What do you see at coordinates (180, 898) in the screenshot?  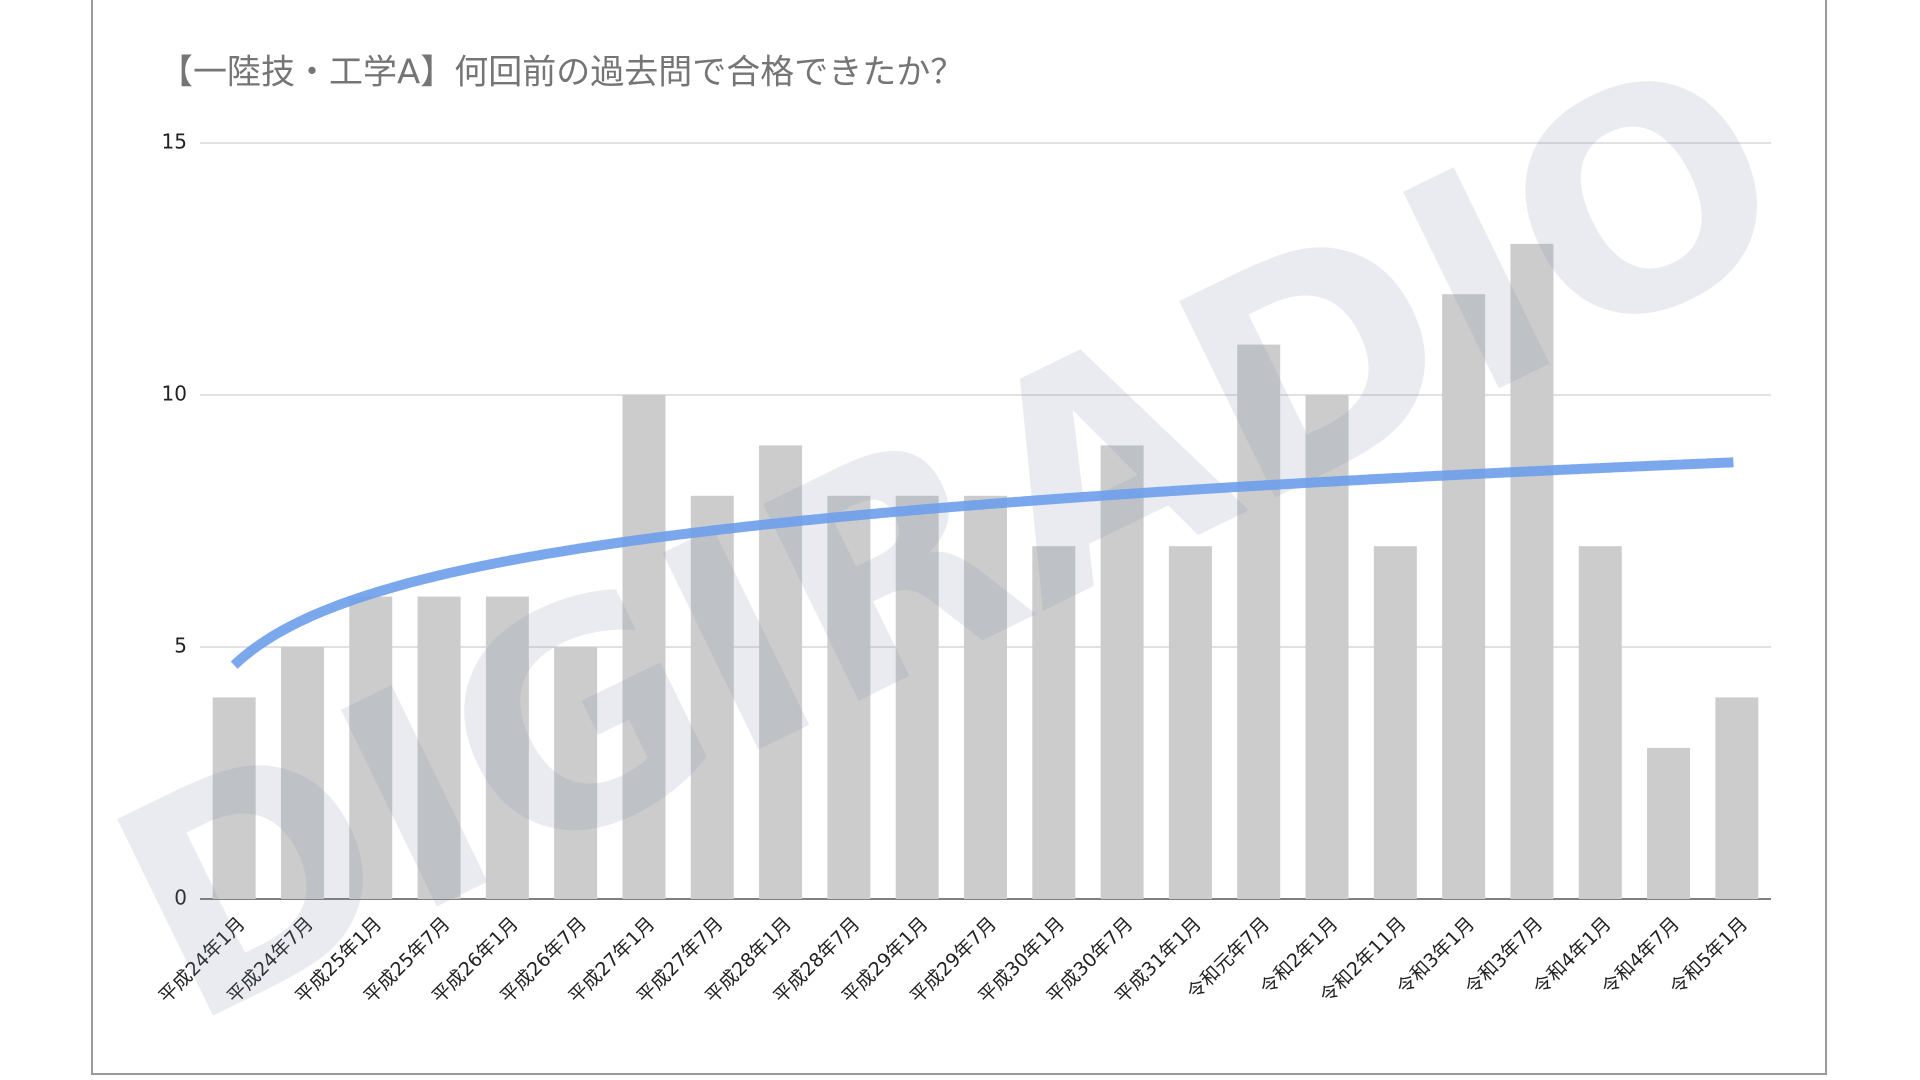 I see `y-tick-label: 0` at bounding box center [180, 898].